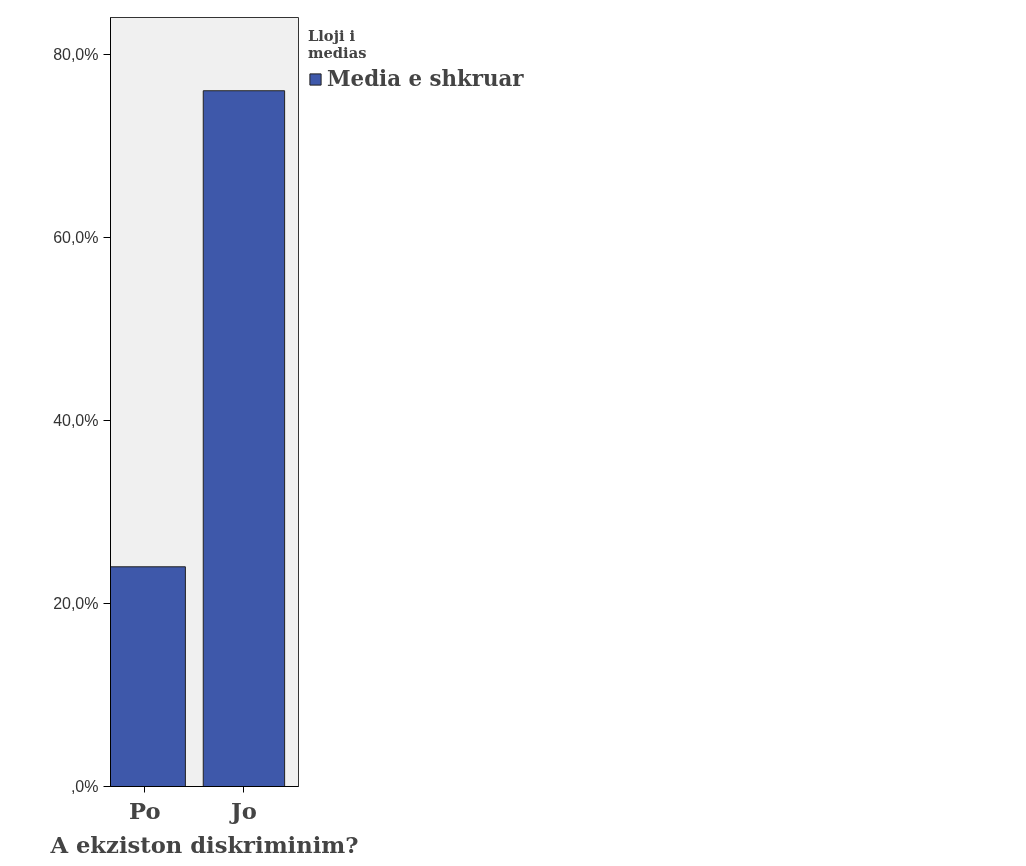 The height and width of the screenshot is (866, 1026). Describe the element at coordinates (76, 54) in the screenshot. I see `y-tick-label: 80,0%` at that location.